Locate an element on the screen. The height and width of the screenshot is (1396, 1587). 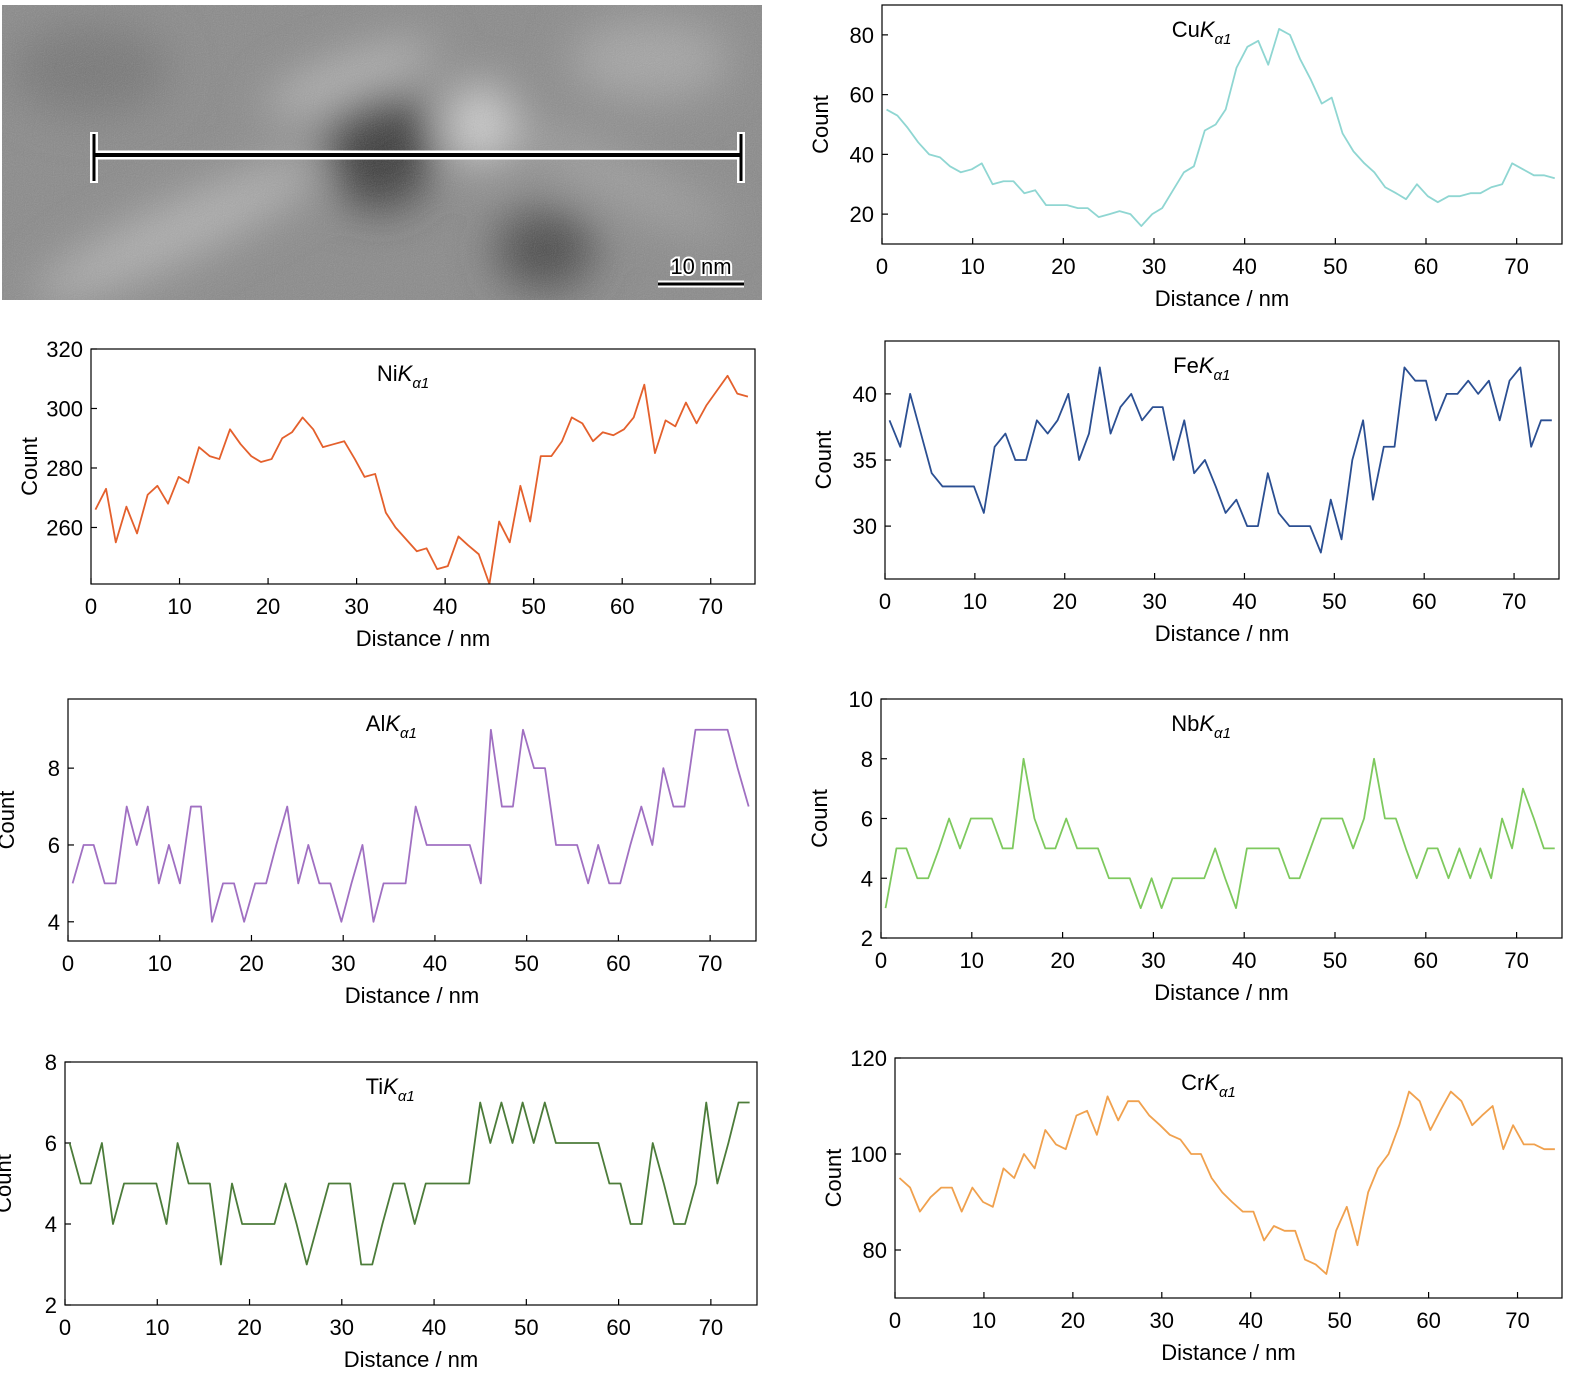
y-tick-label: 35 is located at coordinates (865, 460).